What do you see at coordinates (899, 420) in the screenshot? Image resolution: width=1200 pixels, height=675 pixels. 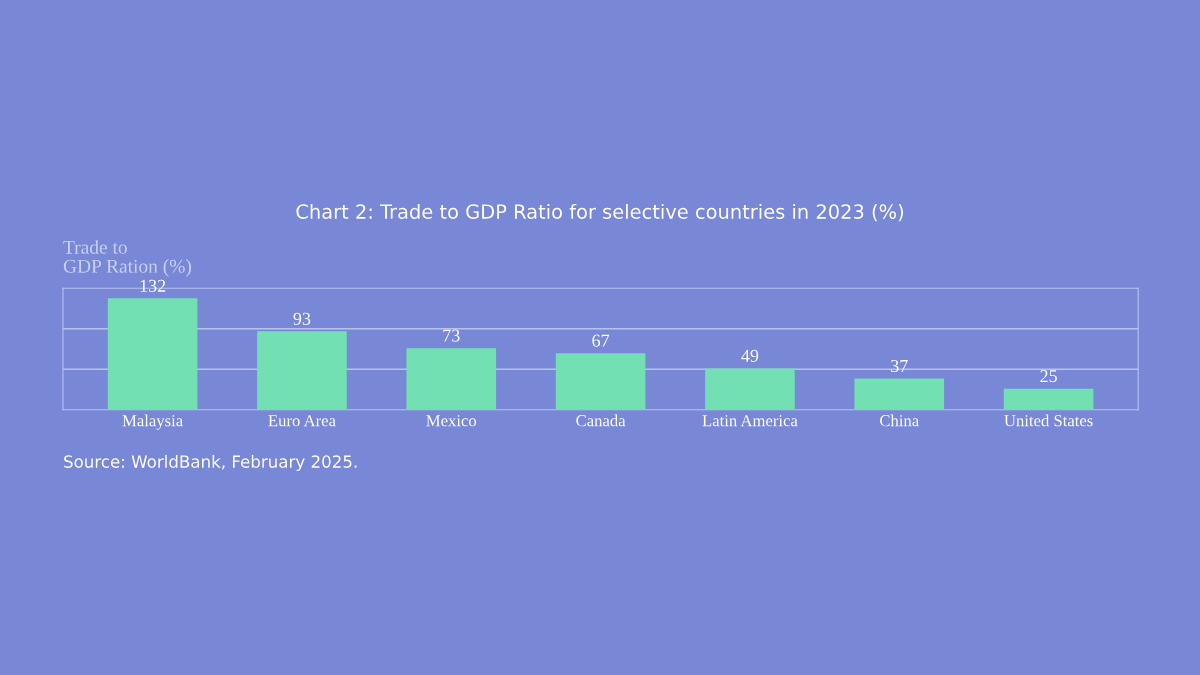 I see `x-tick-label: China` at bounding box center [899, 420].